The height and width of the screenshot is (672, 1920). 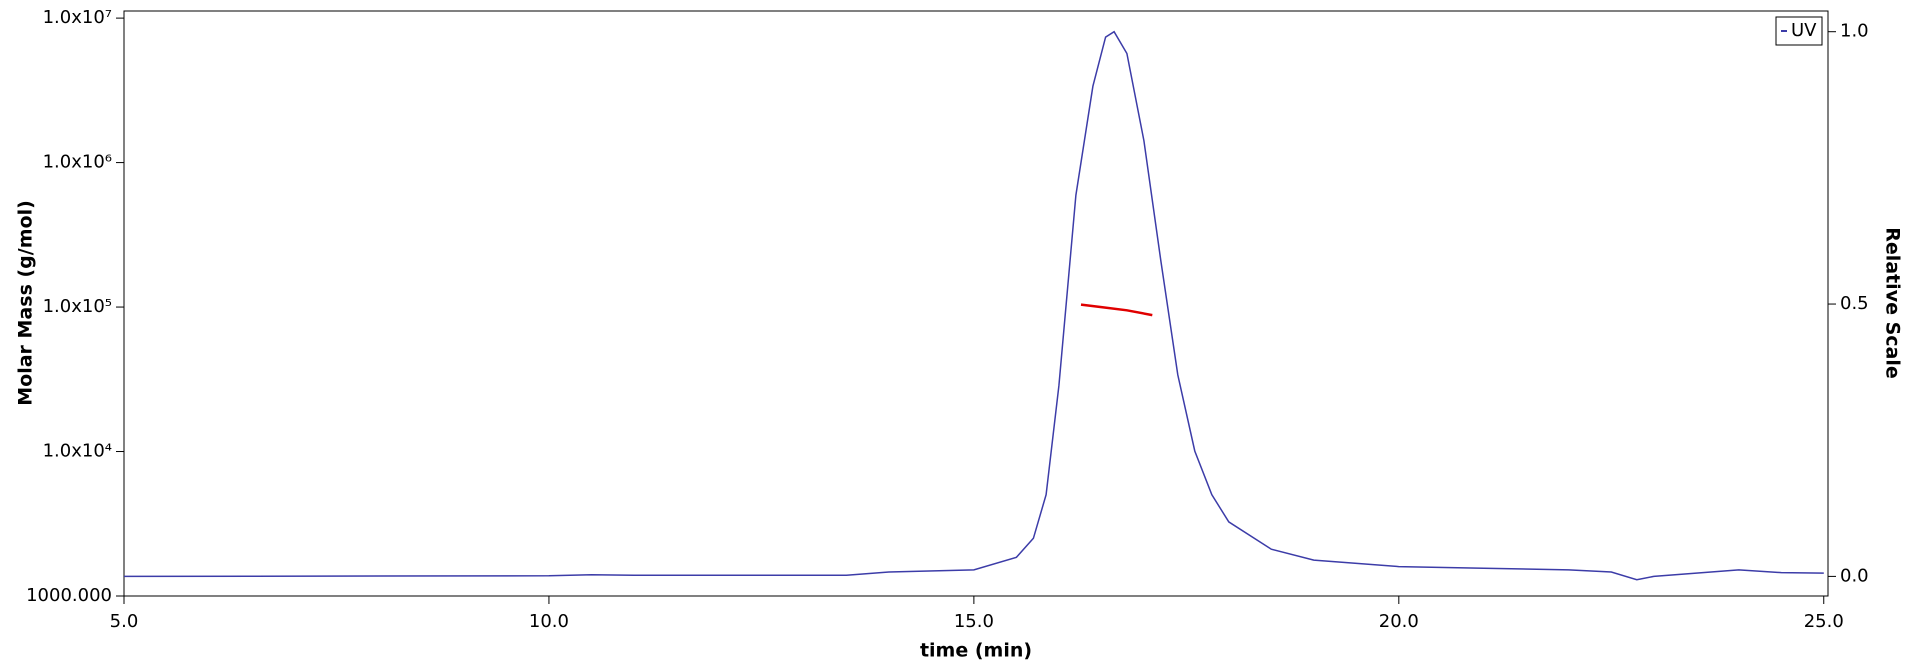 I want to click on x-tick-label: 25.0, so click(x=1824, y=621).